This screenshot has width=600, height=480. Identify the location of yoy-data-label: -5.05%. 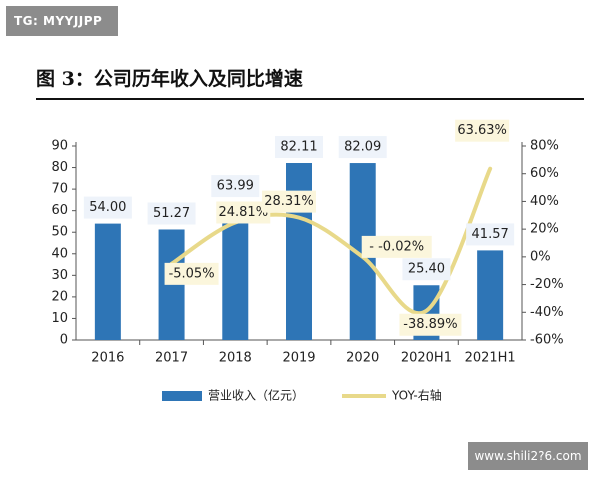
(192, 273).